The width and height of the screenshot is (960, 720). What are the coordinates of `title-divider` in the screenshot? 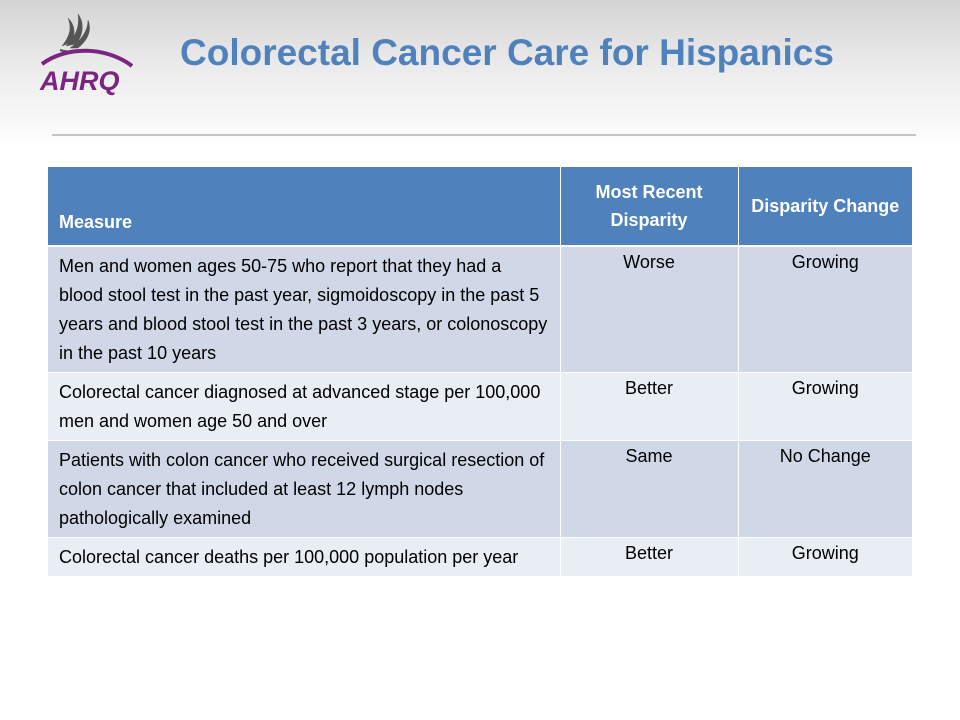 It's located at (484, 135).